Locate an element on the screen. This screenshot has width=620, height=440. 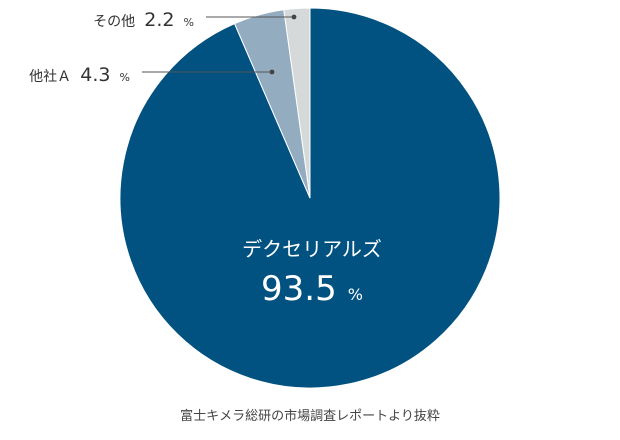
callout-dot-competitor-a is located at coordinates (272, 72).